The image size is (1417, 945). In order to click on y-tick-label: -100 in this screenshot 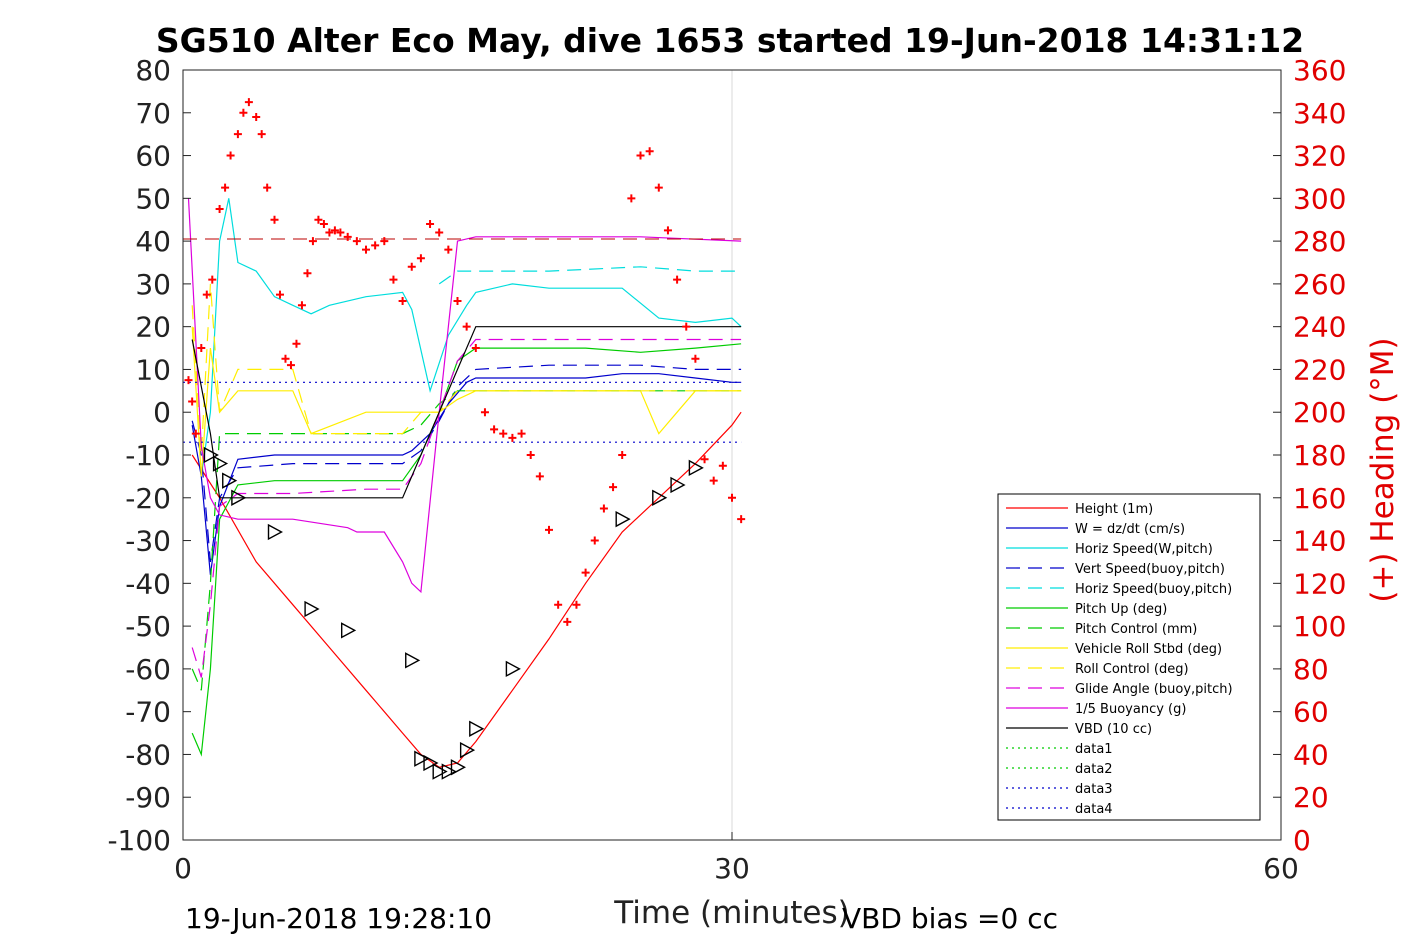, I will do `click(139, 840)`.